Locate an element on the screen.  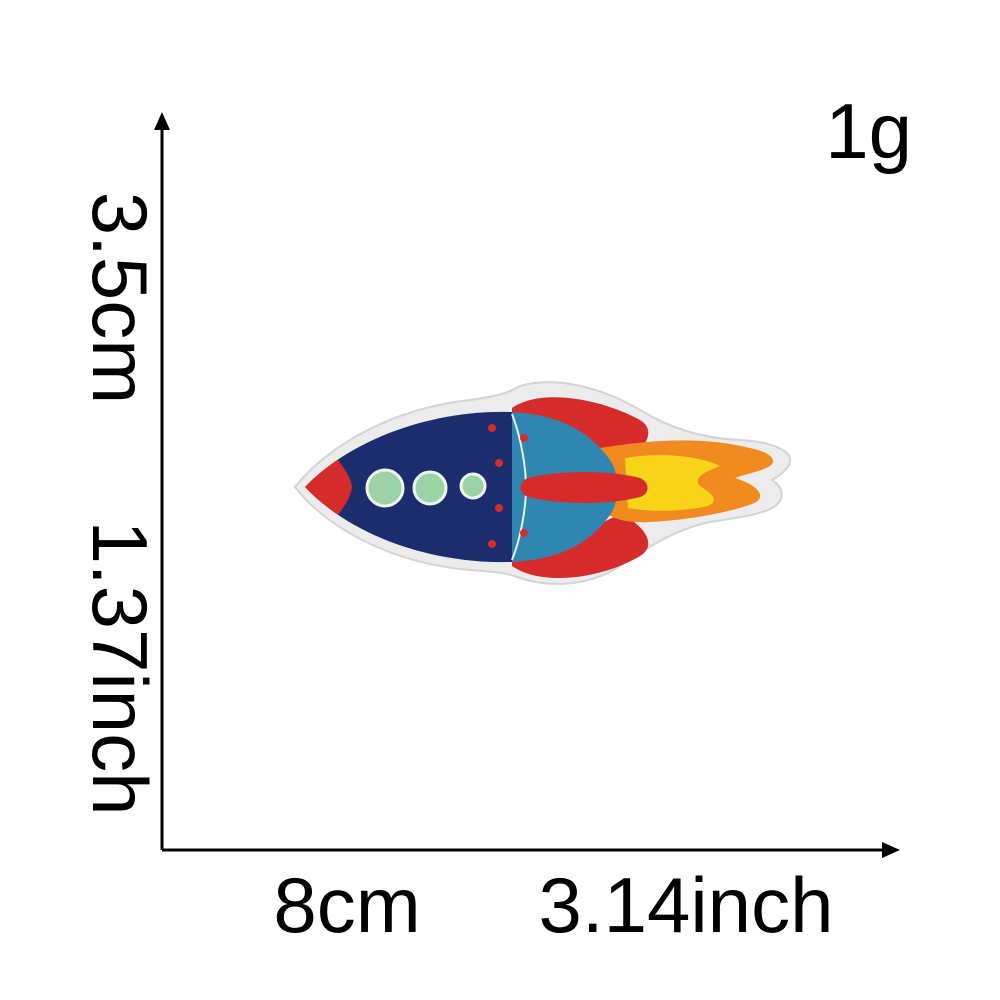
width-cm-label: 8cm is located at coordinates (347, 905).